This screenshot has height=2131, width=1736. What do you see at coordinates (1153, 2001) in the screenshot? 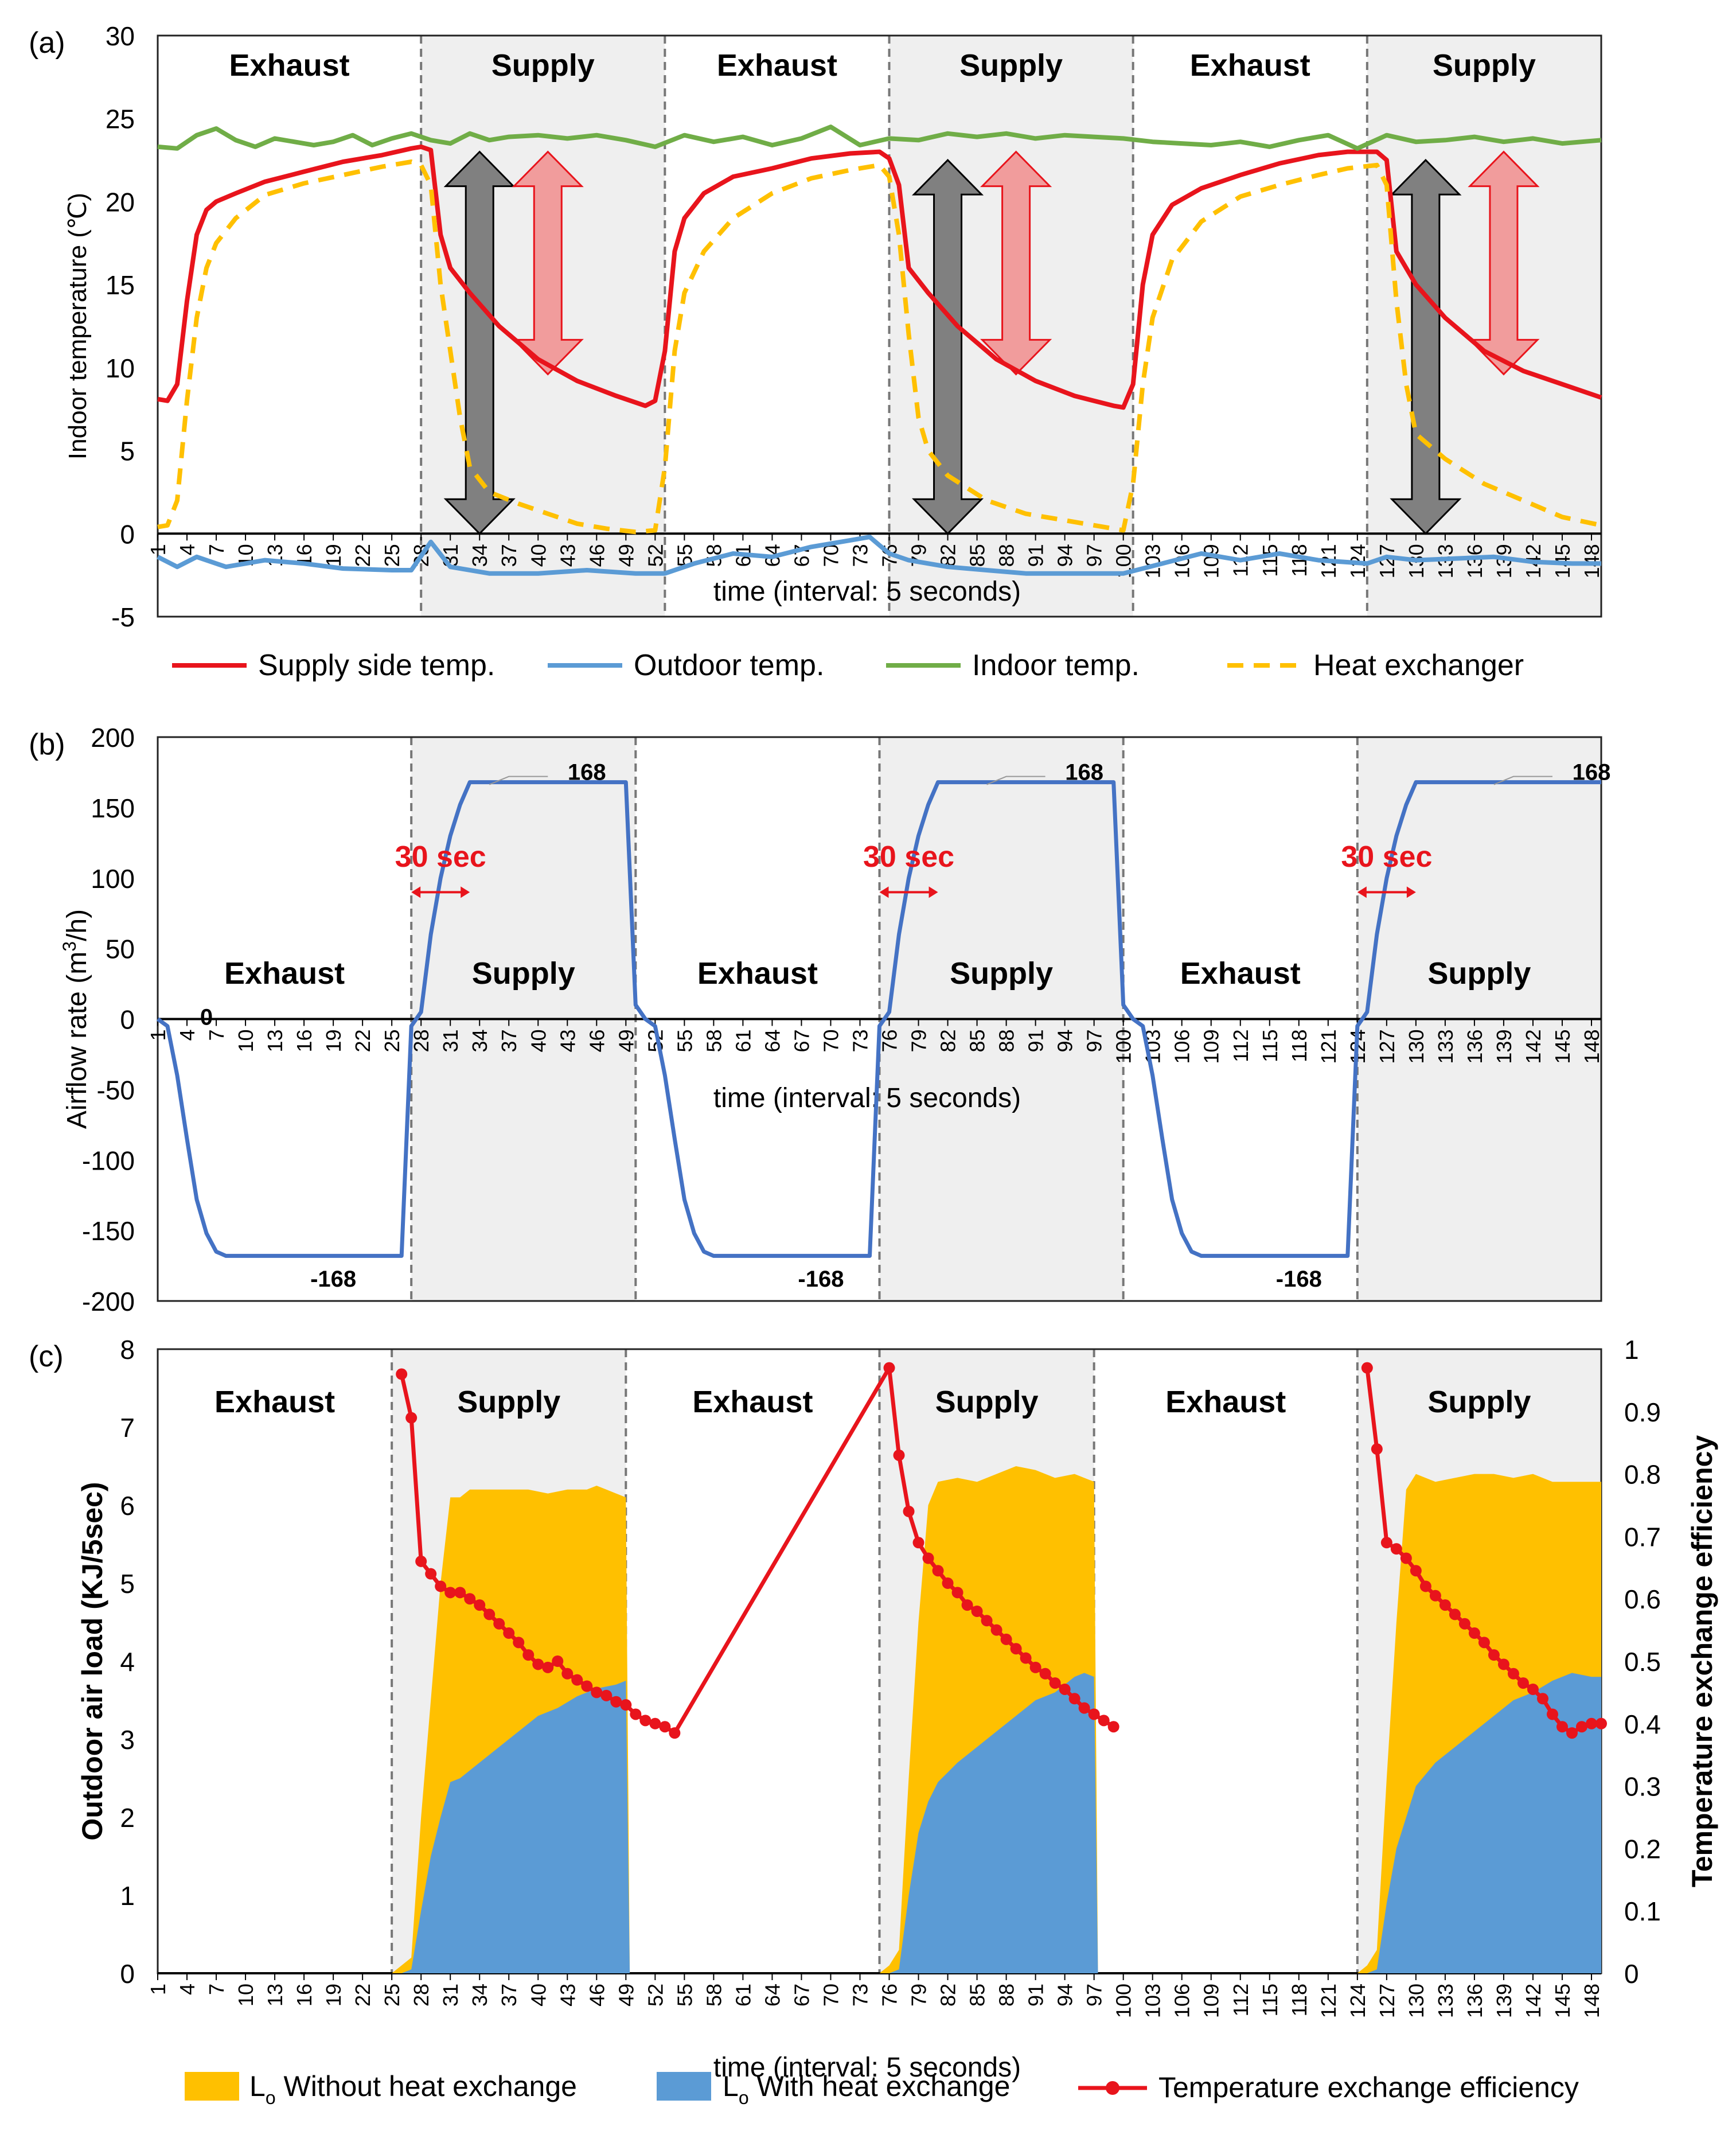
I see `x-tick-label: 103` at bounding box center [1153, 2001].